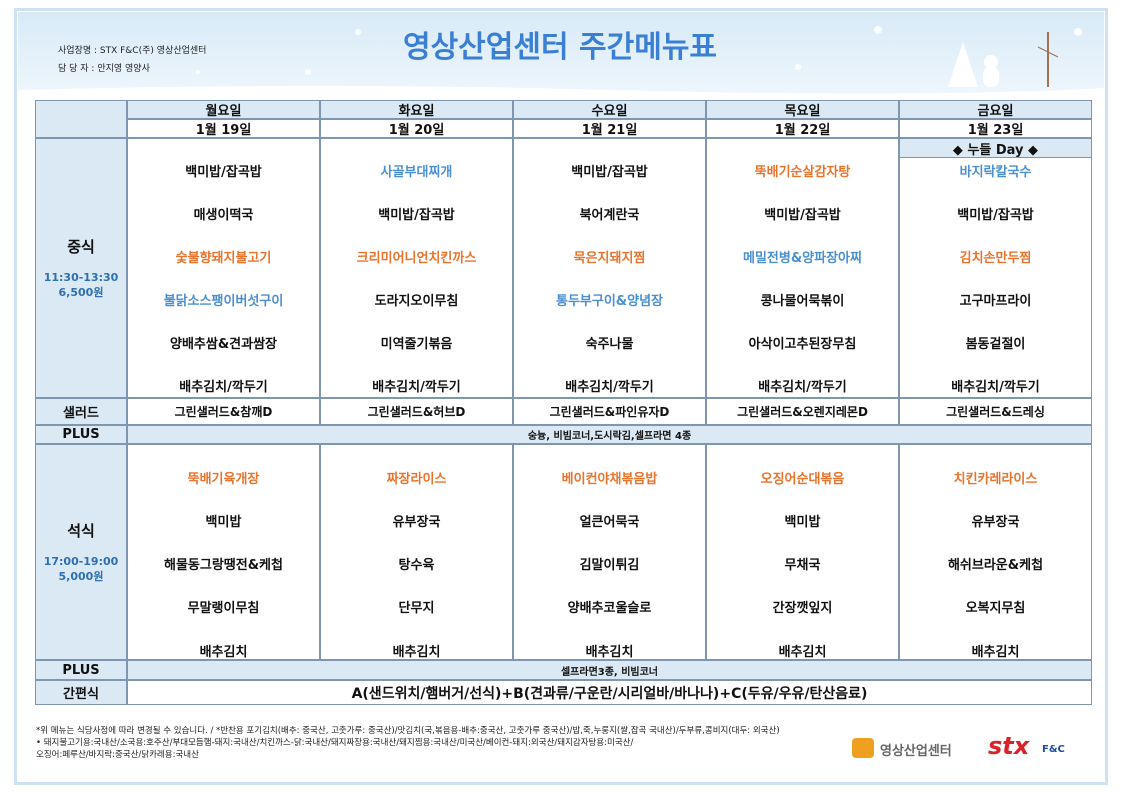  Describe the element at coordinates (223, 215) in the screenshot. I see `menu-item: 매생이떡국` at that location.